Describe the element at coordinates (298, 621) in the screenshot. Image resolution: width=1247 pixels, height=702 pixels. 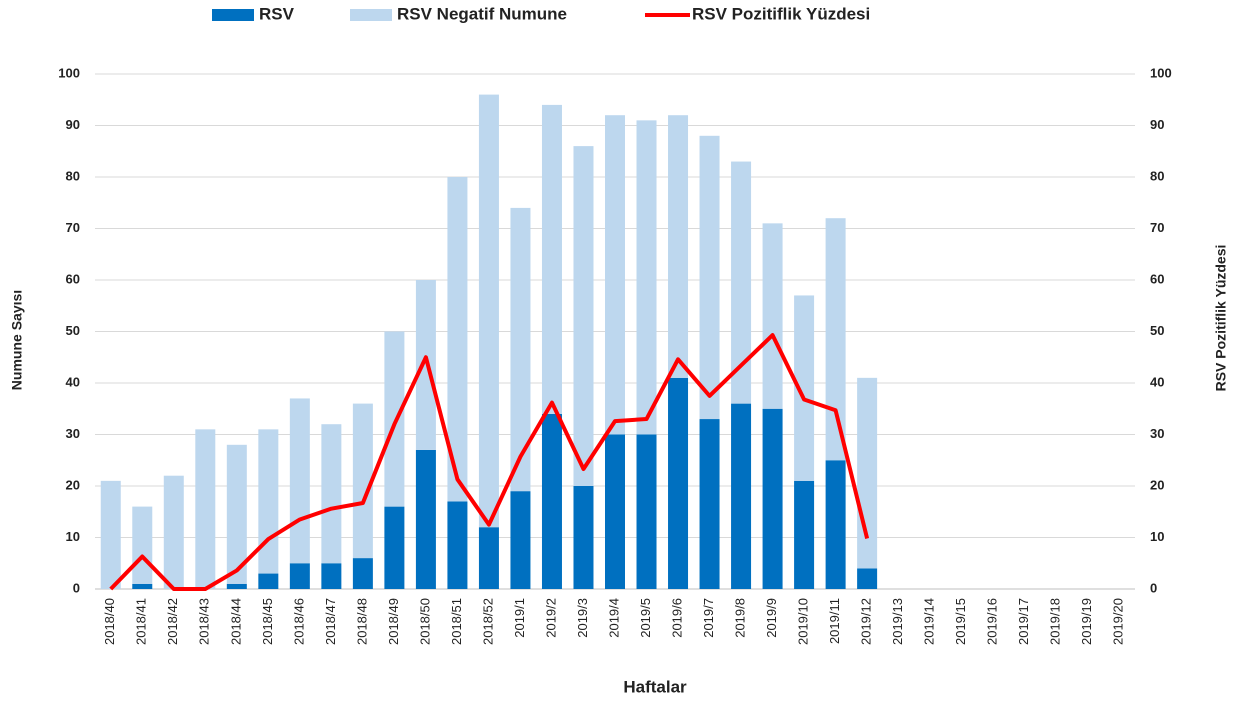
I see `x-tick-label: 2018/46` at that location.